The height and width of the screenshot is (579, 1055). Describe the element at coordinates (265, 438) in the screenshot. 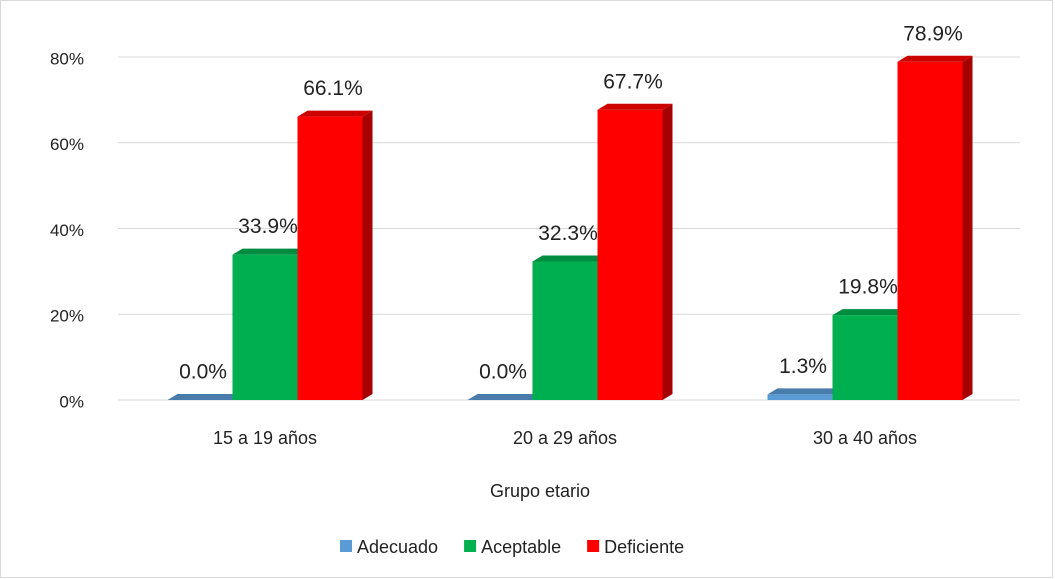

I see `x-tick-label: 15 a 19 años` at that location.